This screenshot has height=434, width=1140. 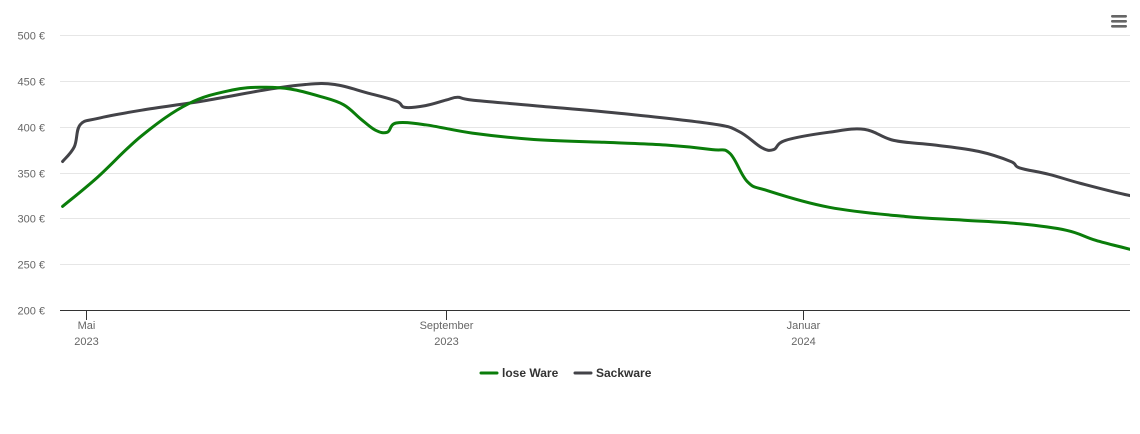 I want to click on x-tick-label-month: Januar, so click(x=804, y=326).